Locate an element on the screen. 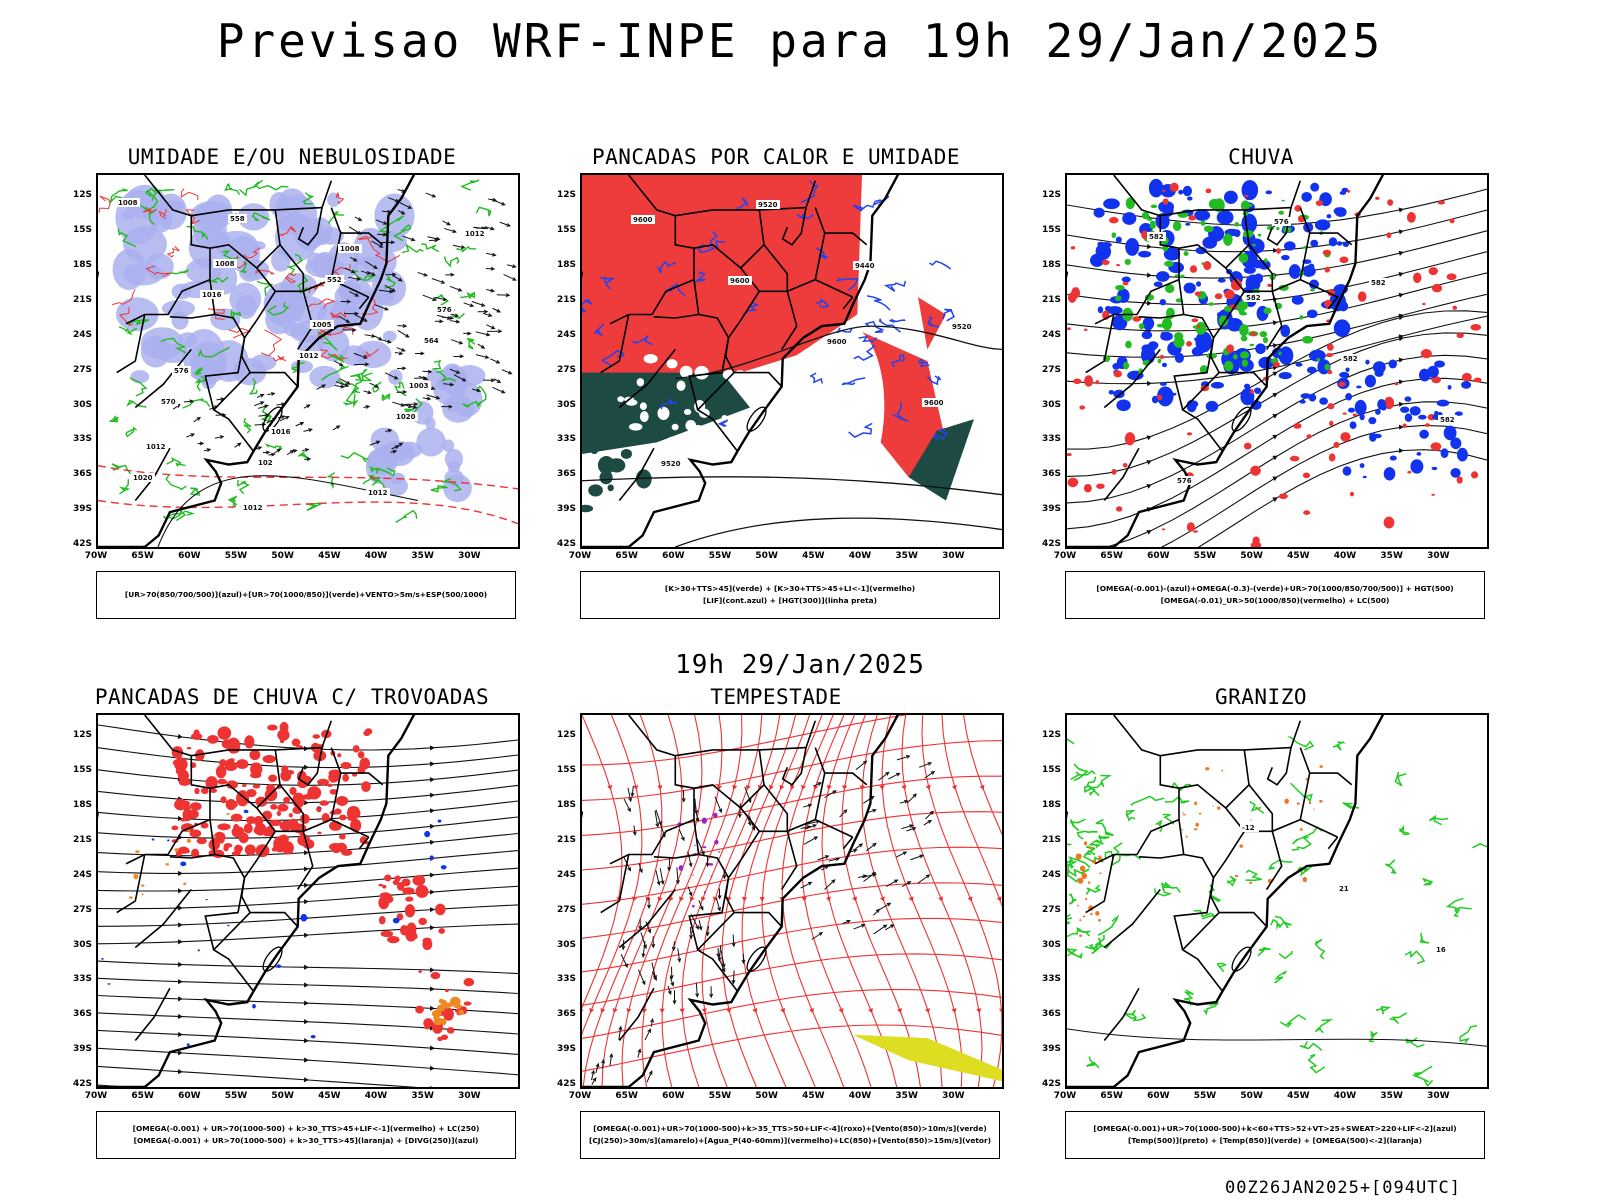  lat-tick-label: 15S is located at coordinates (566, 770).